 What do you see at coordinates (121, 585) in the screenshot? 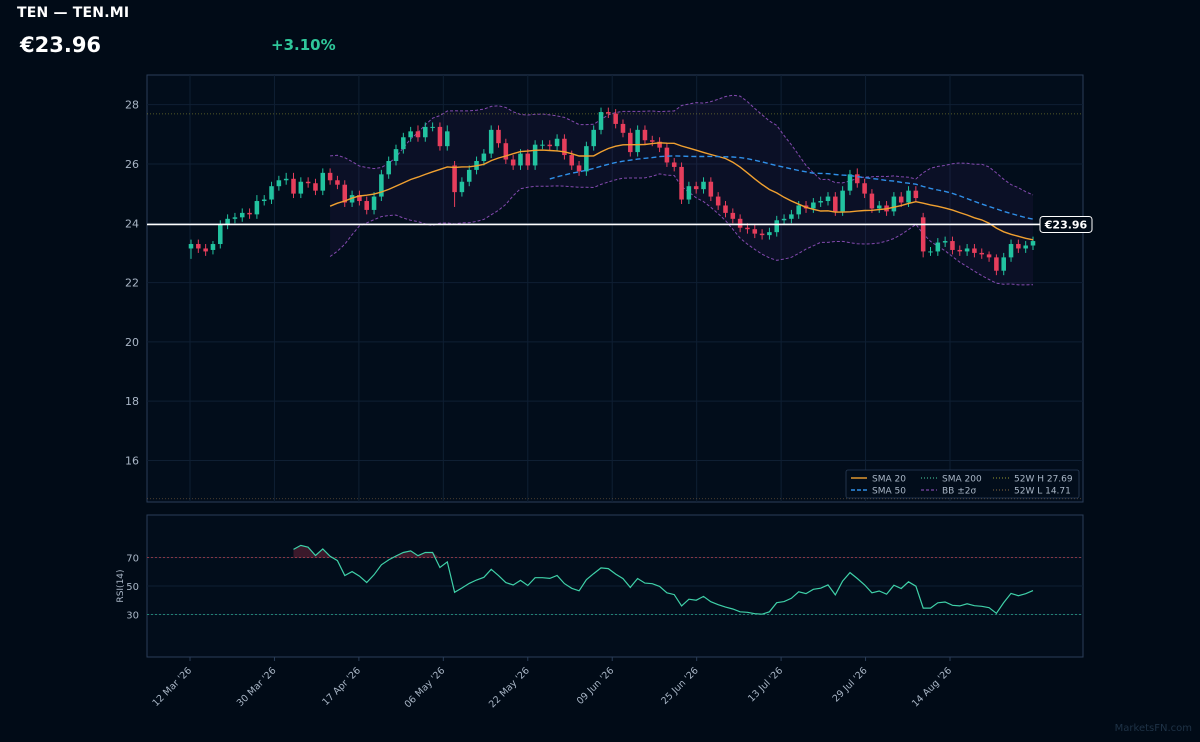
I see `rsi-axis-label: RSI(14)` at bounding box center [121, 585].